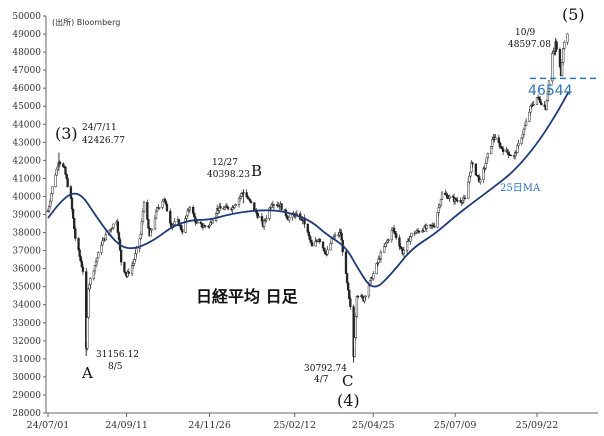  Describe the element at coordinates (26, 306) in the screenshot. I see `y-tick-label: 34000` at that location.